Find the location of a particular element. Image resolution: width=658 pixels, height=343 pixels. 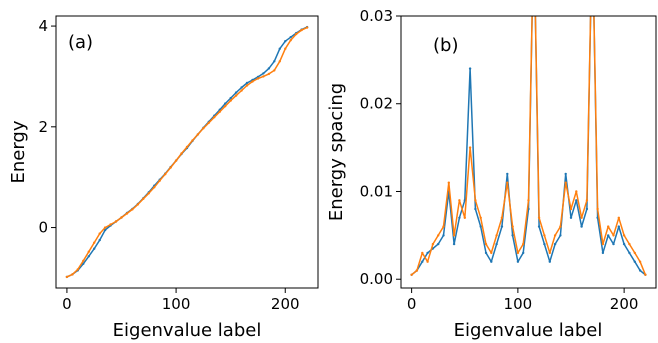

panel-b-y-tick-label: 0.00 is located at coordinates (376, 279).